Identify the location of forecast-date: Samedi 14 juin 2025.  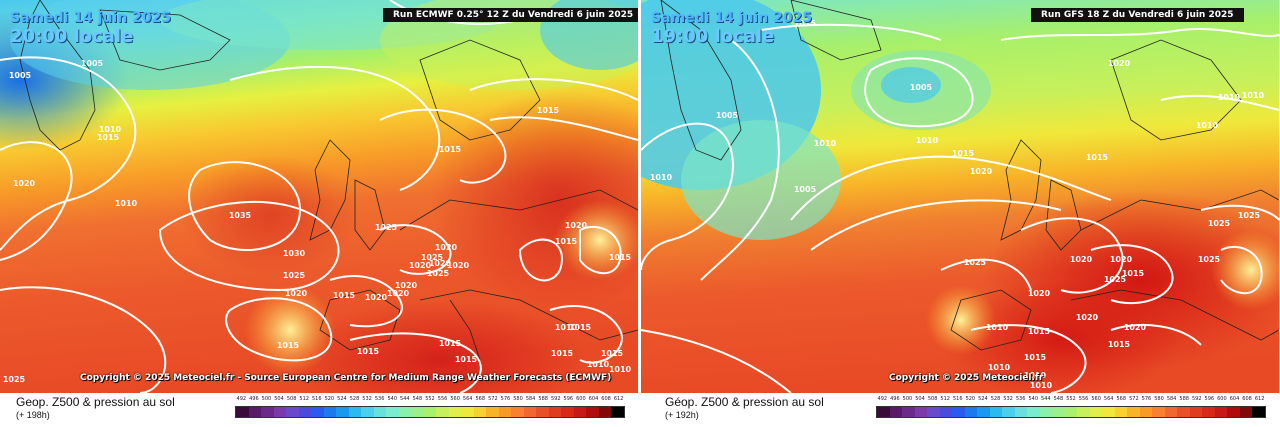
(91, 18).